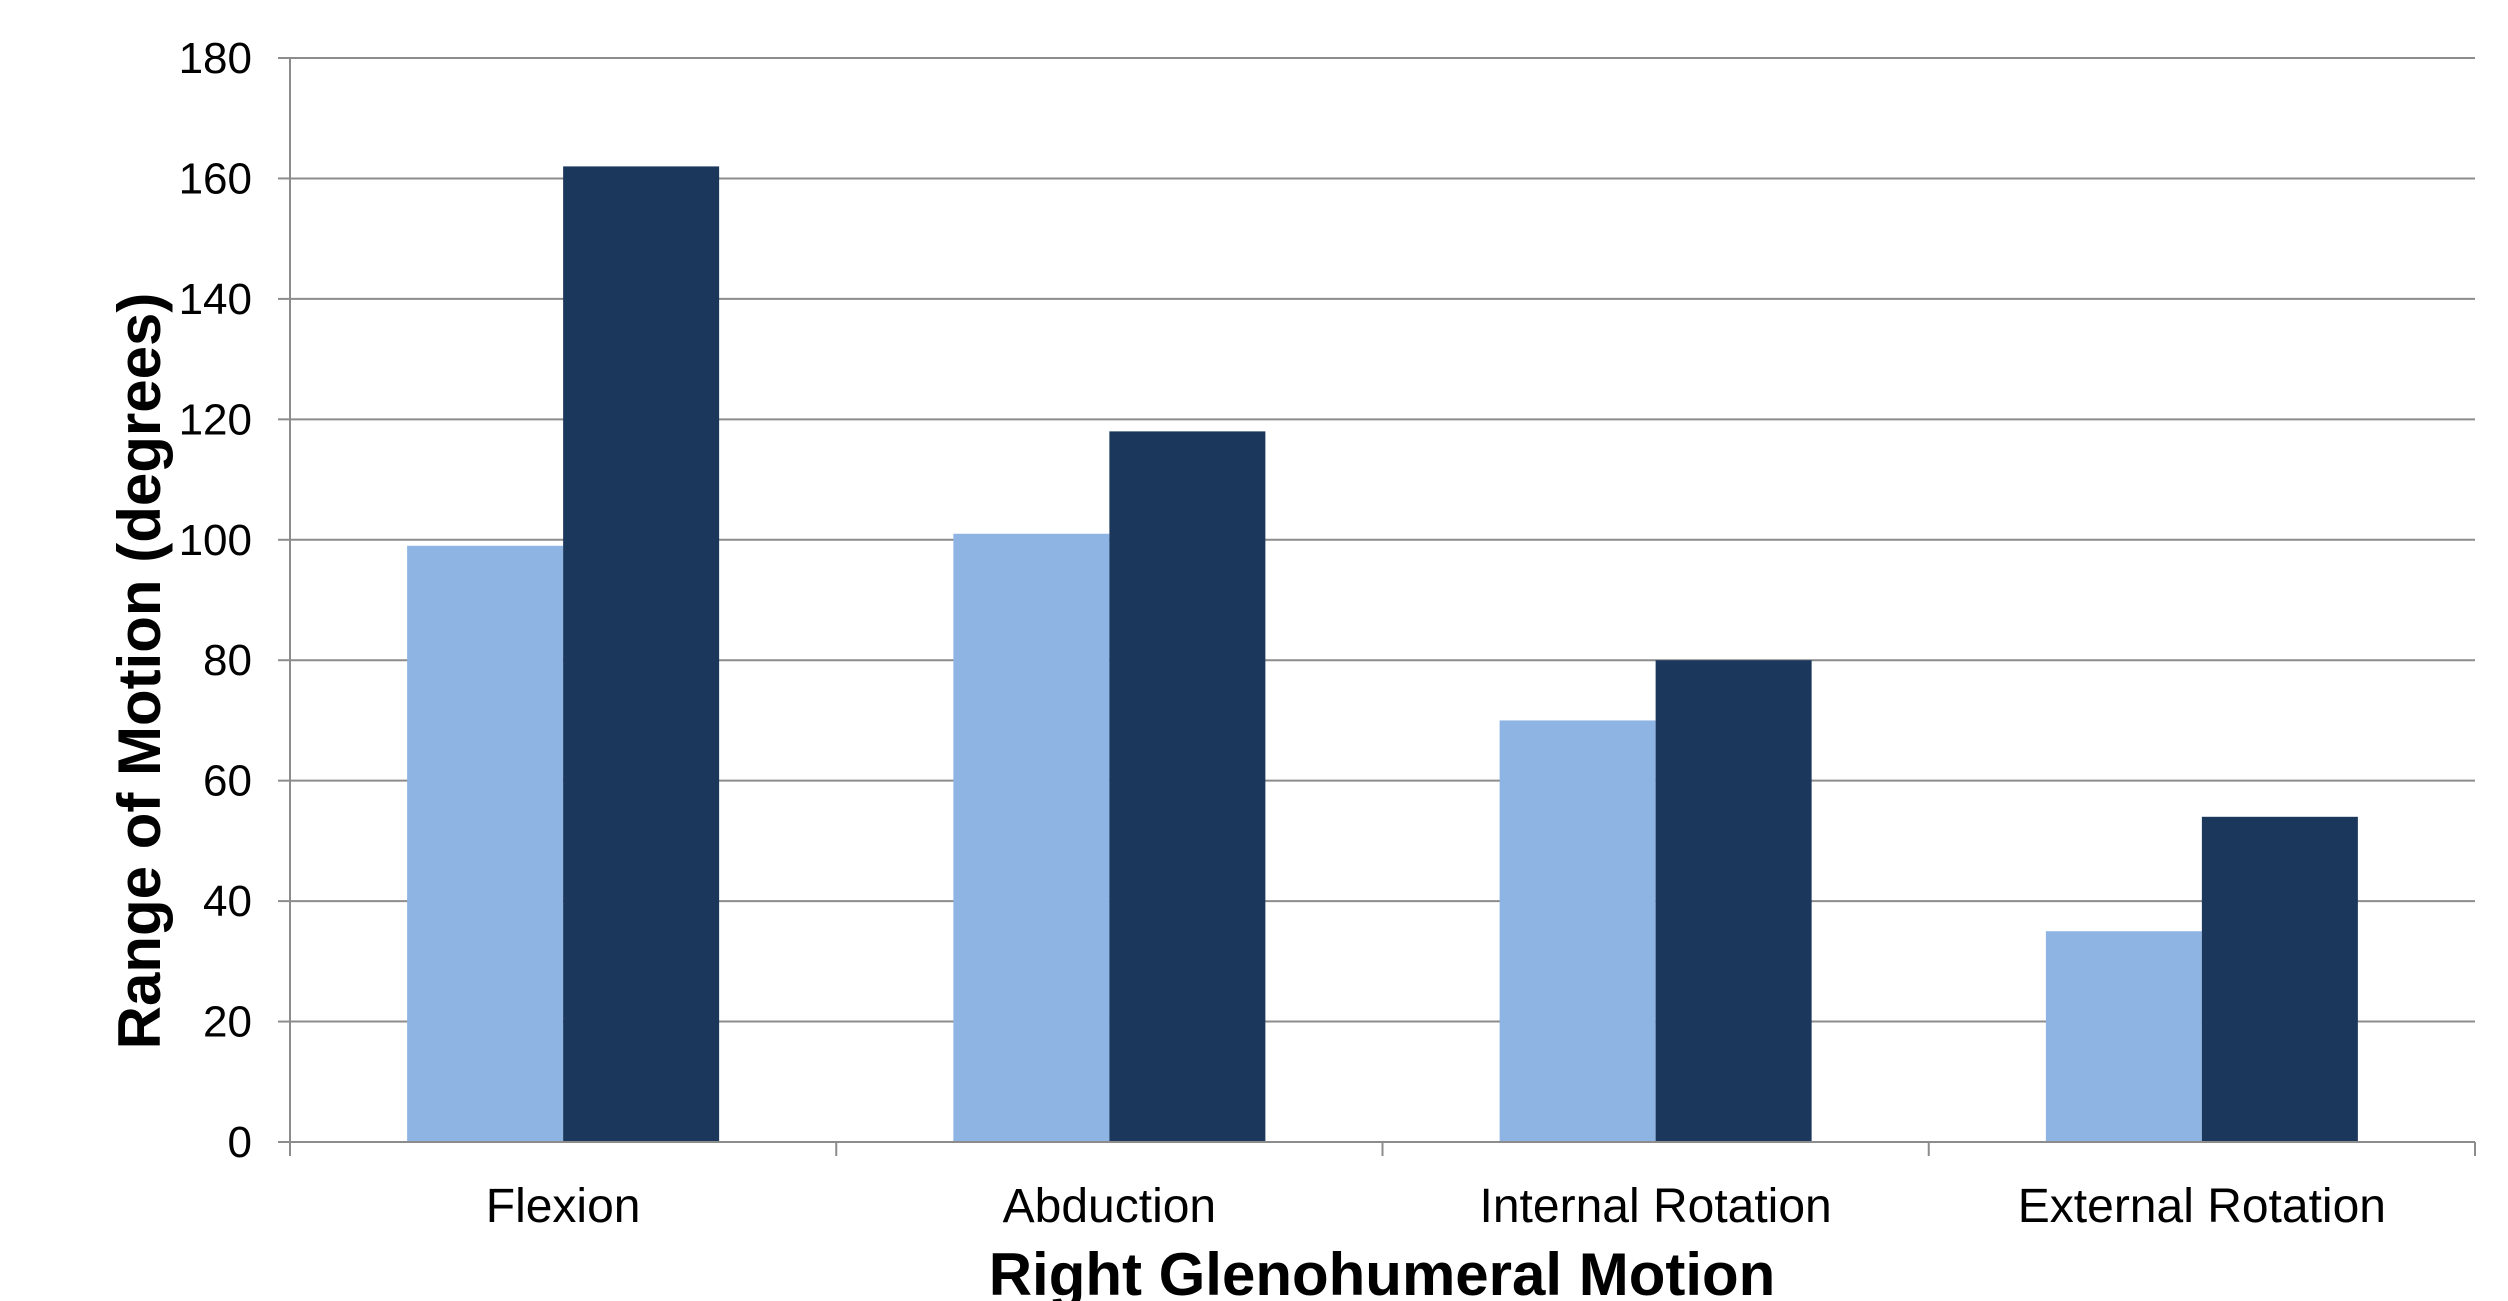 This screenshot has height=1301, width=2508. Describe the element at coordinates (215, 299) in the screenshot. I see `y-tick-label: 140` at that location.